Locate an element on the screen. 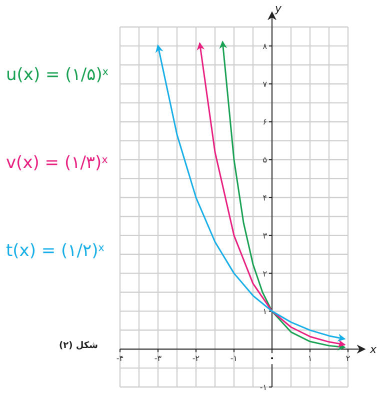  x-tick-label: -۱ is located at coordinates (234, 359).